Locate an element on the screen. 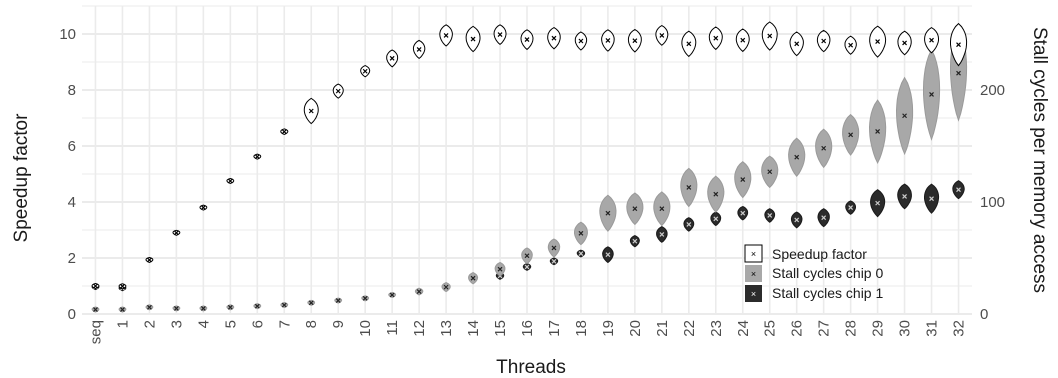 The image size is (1058, 378). legend-key-speedup is located at coordinates (753, 253).